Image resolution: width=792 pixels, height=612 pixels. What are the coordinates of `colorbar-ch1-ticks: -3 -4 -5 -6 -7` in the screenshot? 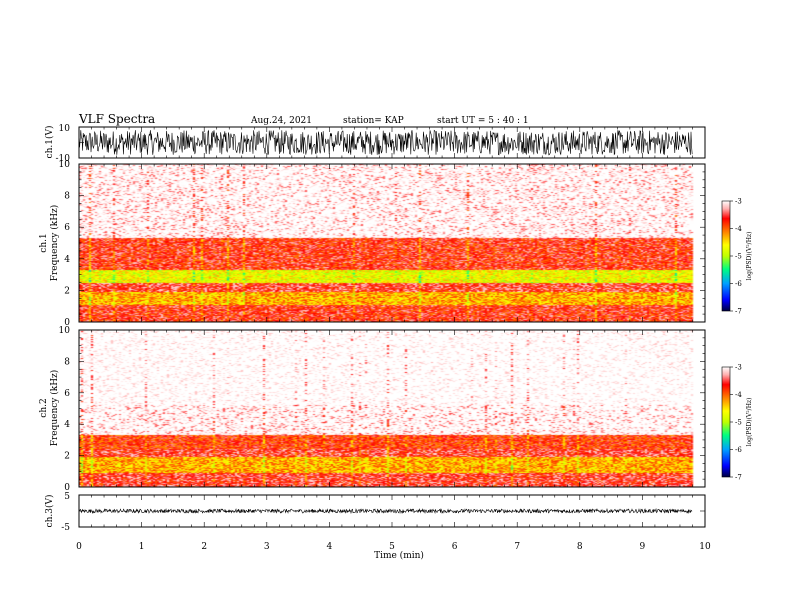 It's located at (736, 257).